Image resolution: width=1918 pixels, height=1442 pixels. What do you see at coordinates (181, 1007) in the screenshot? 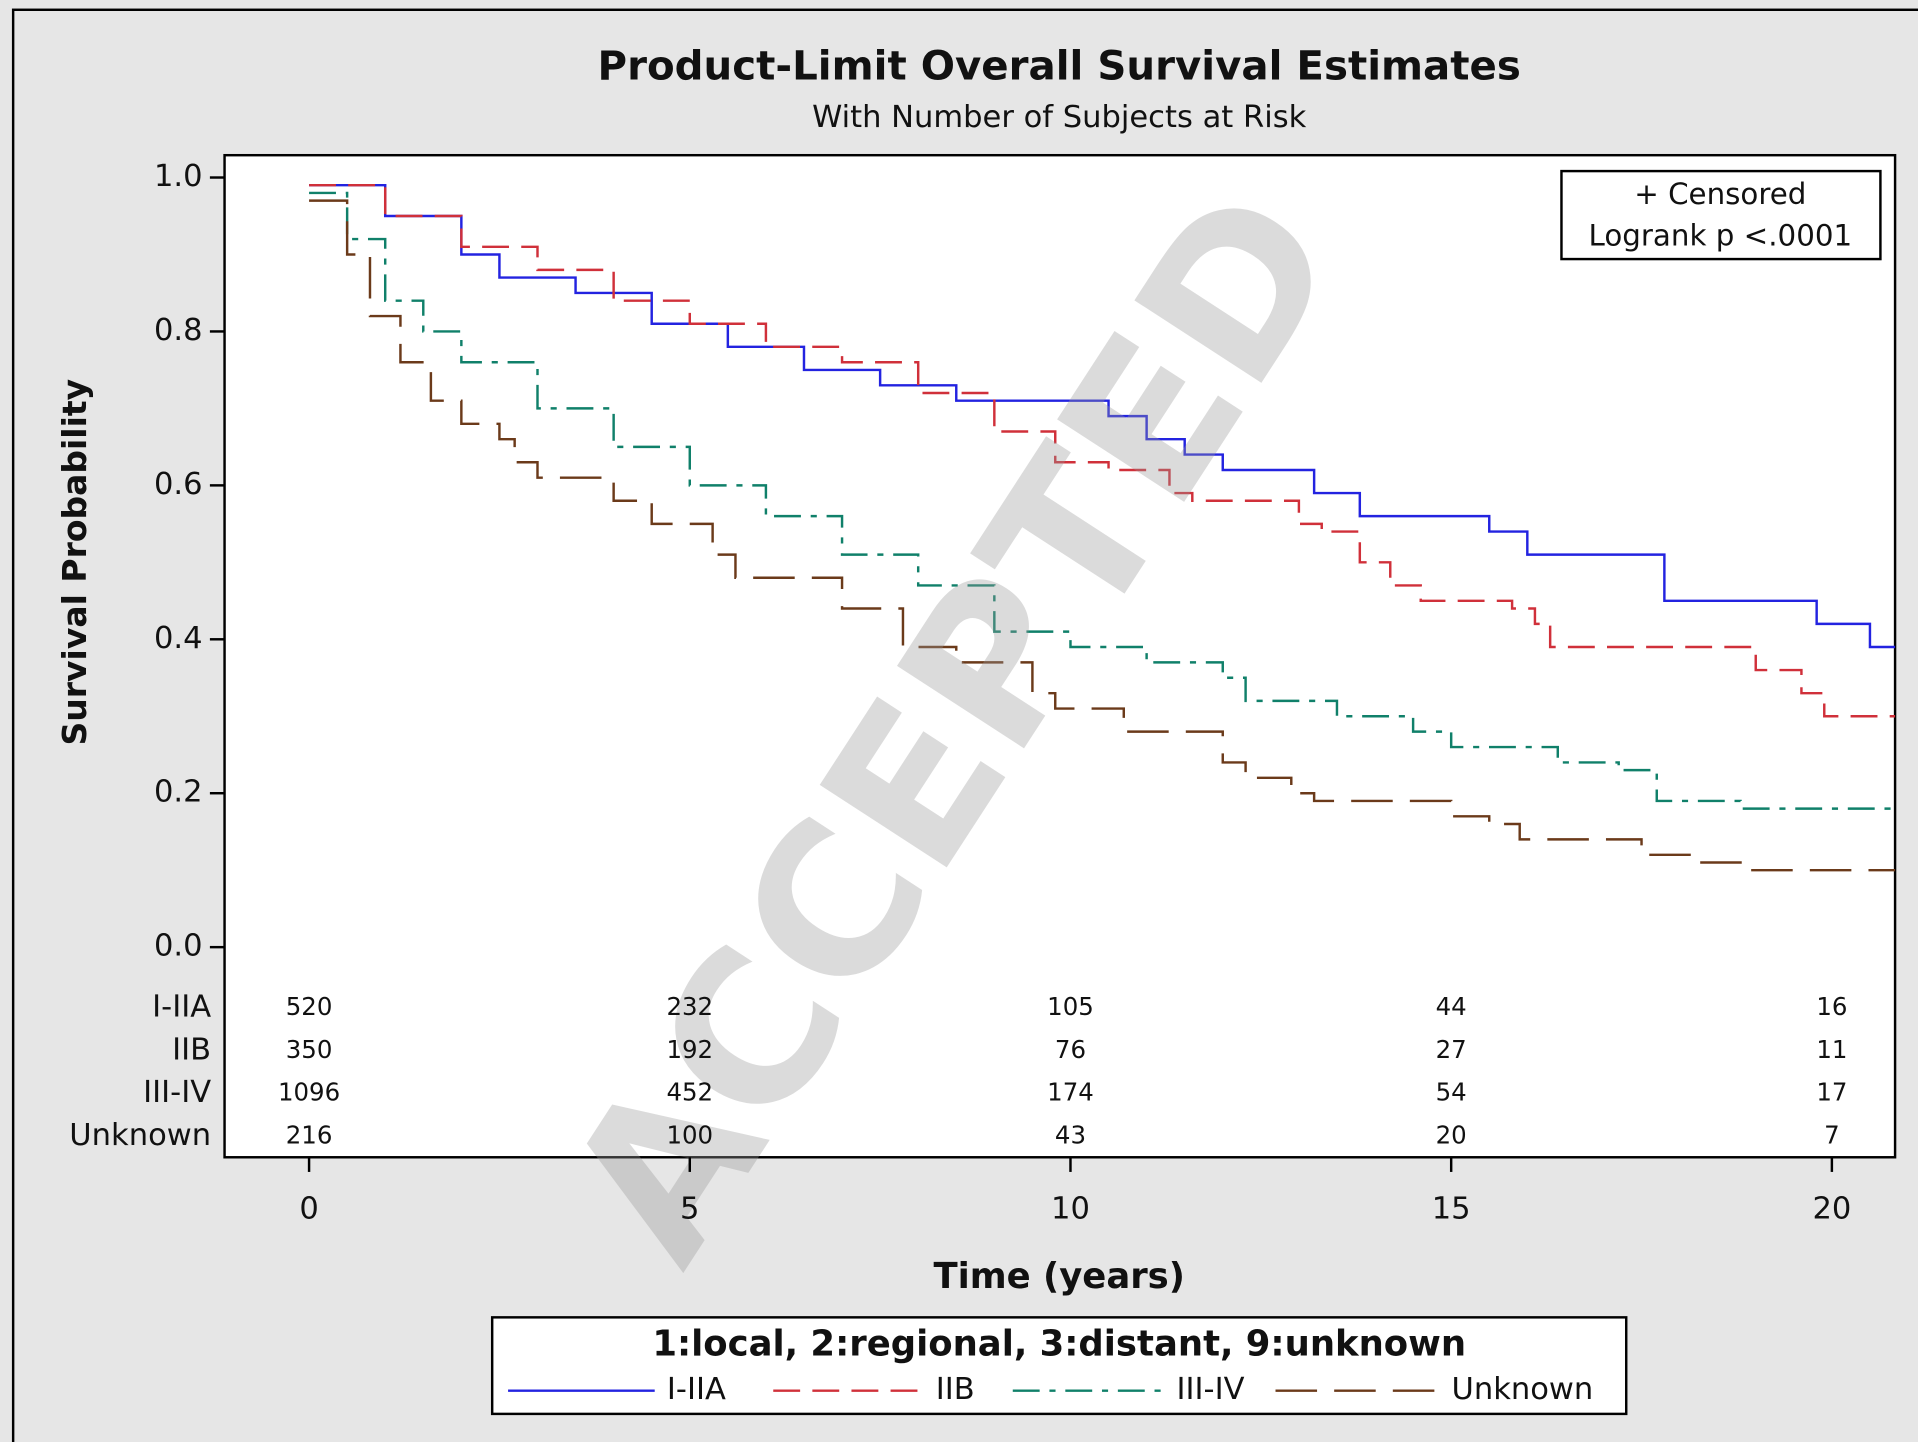
I see `risk-row-label: I-IIA` at bounding box center [181, 1007].